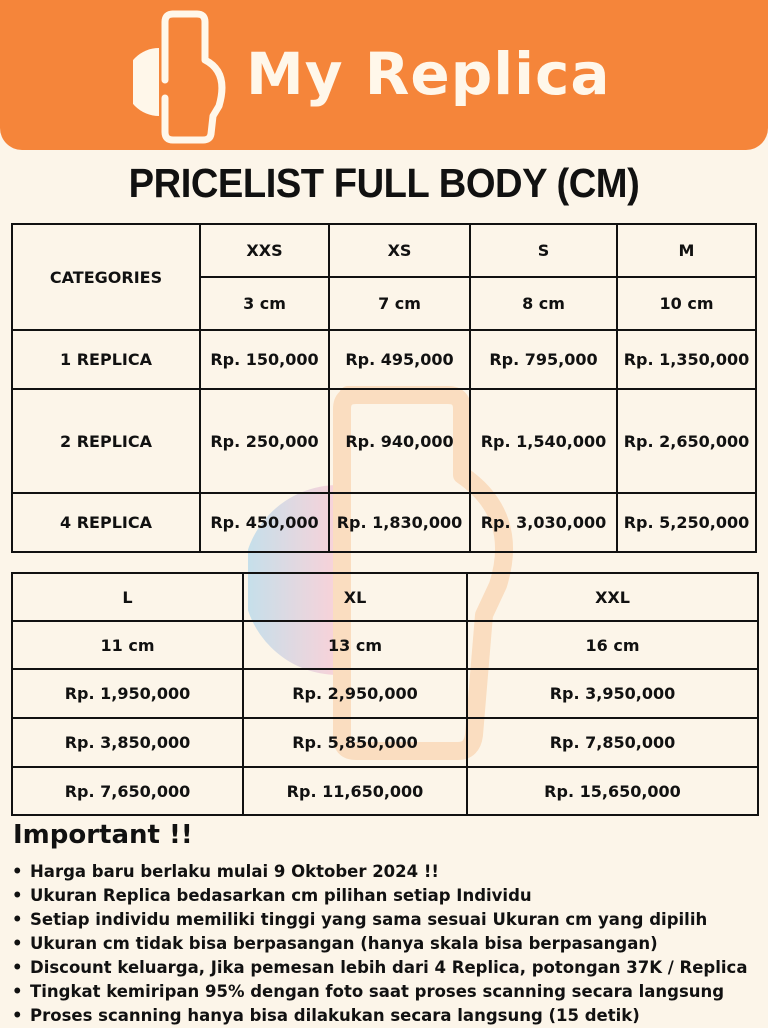 Image resolution: width=768 pixels, height=1028 pixels. I want to click on price-cell: Rp. 795,000, so click(543, 359).